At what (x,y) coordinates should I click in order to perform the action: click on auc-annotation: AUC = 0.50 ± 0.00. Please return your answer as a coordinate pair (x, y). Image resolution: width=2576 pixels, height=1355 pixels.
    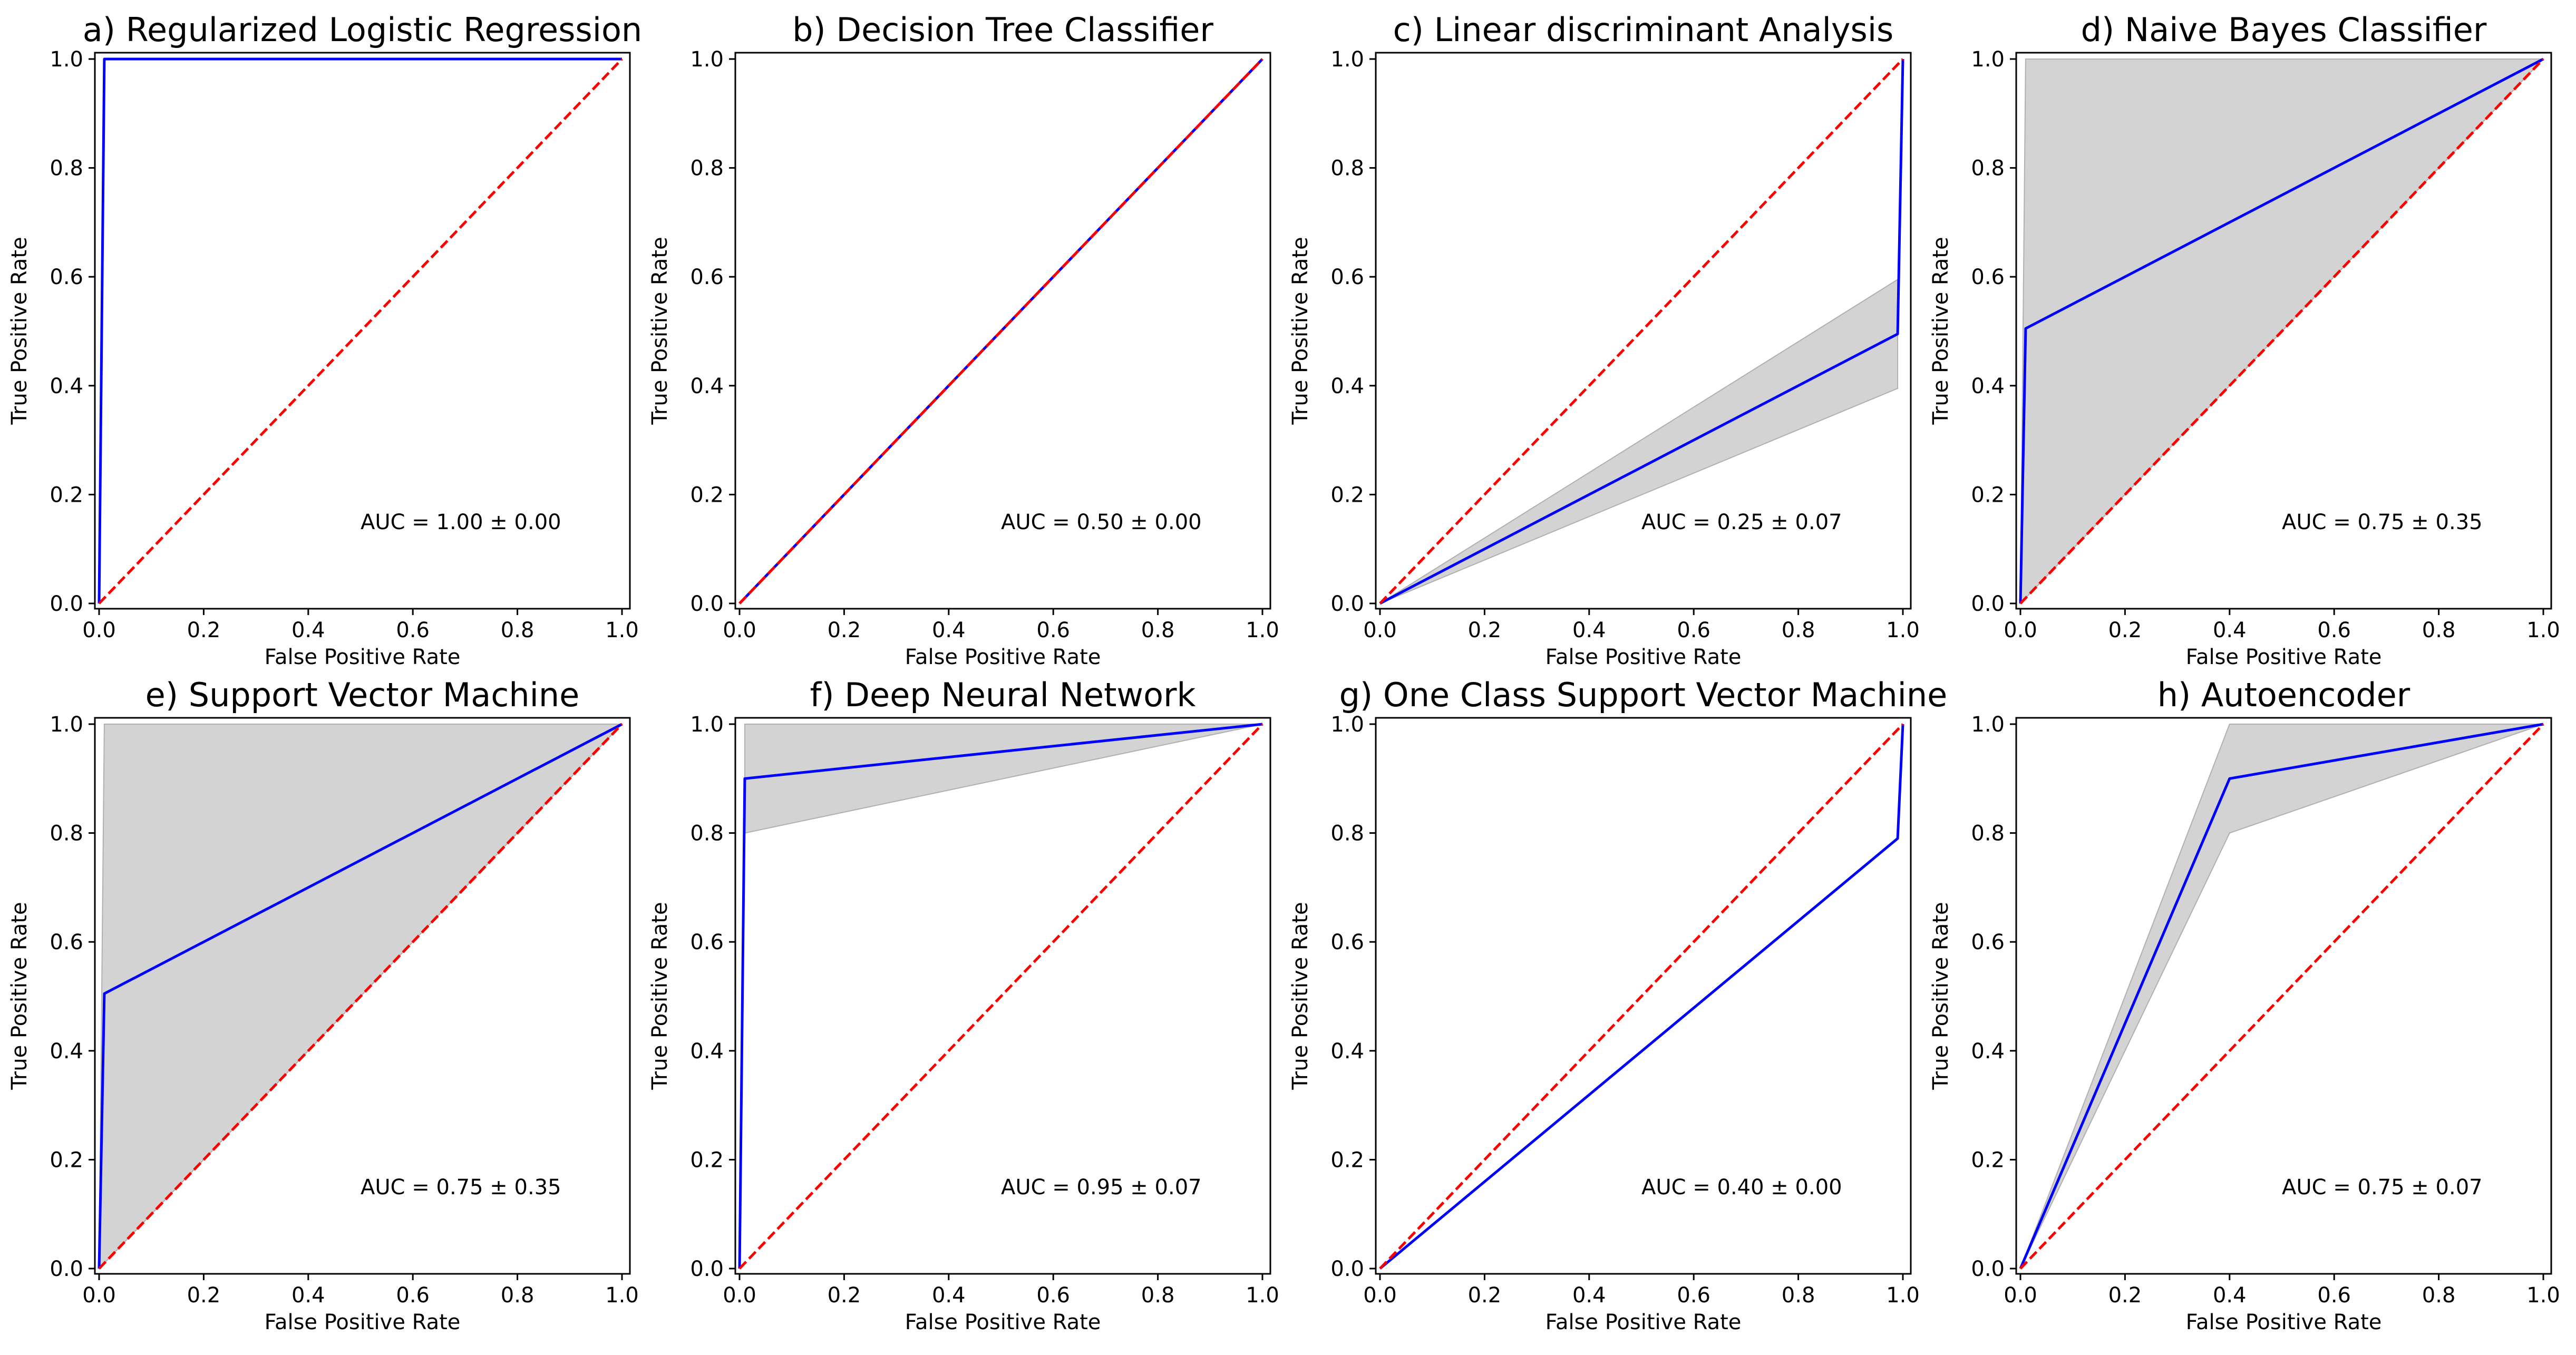
    Looking at the image, I should click on (1101, 522).